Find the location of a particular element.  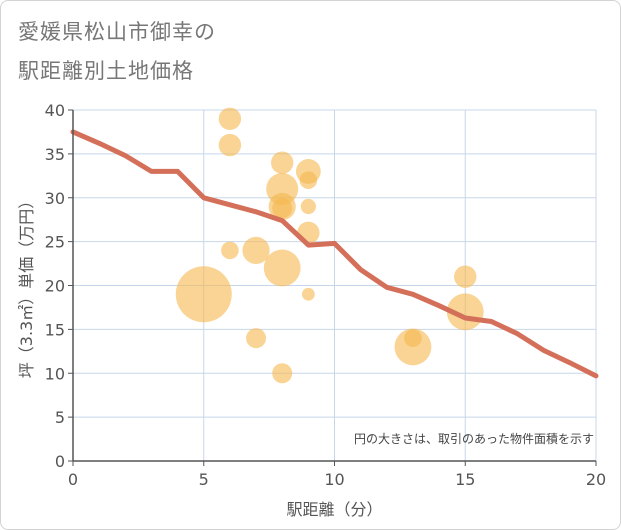

chart-title-line-1: 愛媛県松山市御幸の is located at coordinates (117, 32).